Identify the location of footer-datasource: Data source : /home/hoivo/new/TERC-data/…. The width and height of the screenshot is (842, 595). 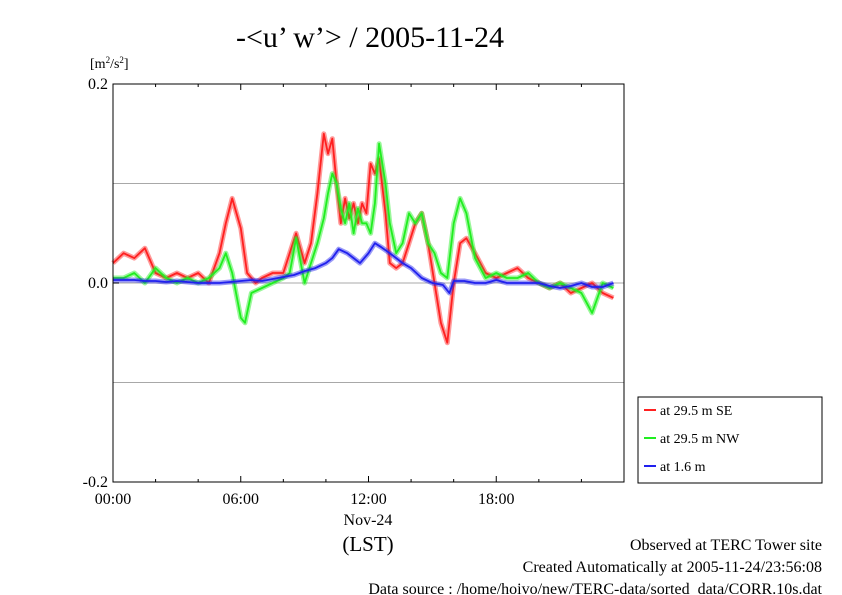
(595, 588).